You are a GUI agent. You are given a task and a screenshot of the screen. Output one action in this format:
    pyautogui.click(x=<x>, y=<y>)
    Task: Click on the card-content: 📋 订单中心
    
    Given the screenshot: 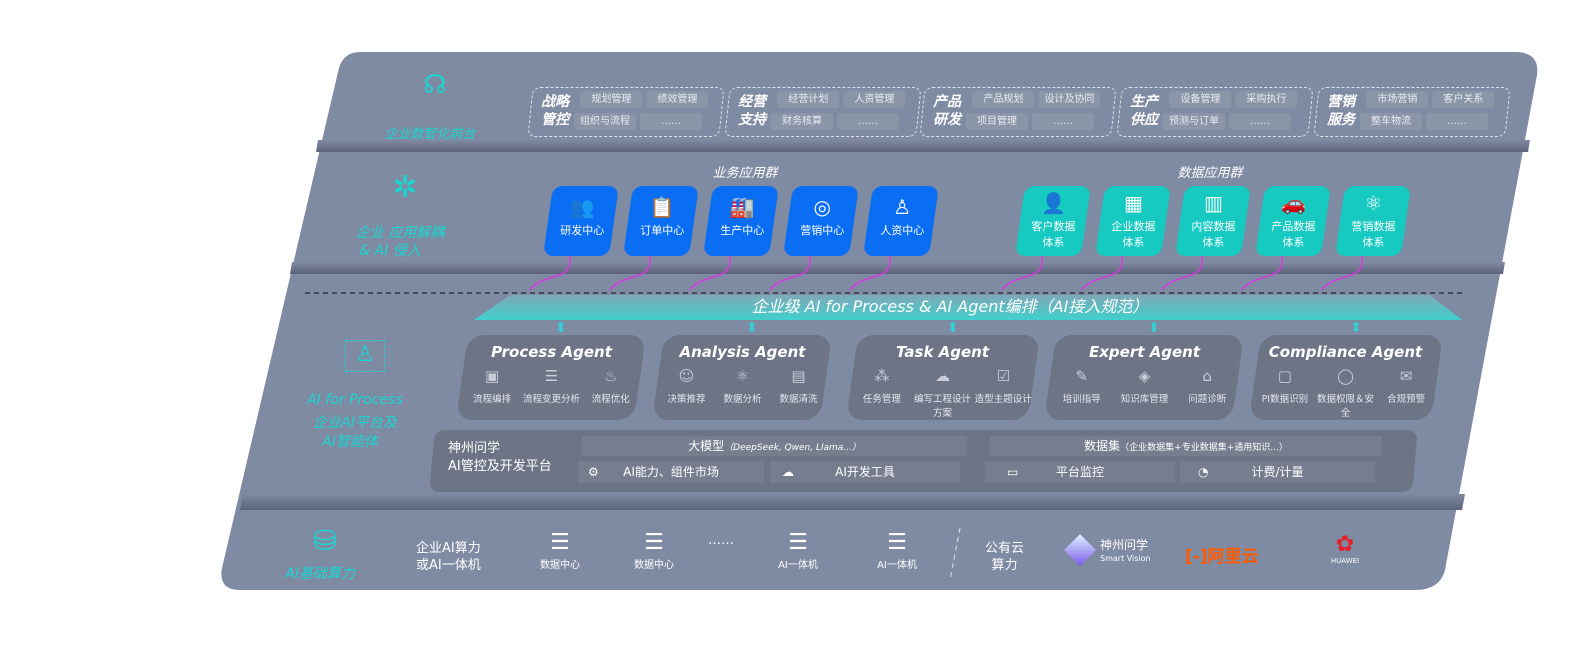 What is the action you would take?
    pyautogui.click(x=662, y=212)
    